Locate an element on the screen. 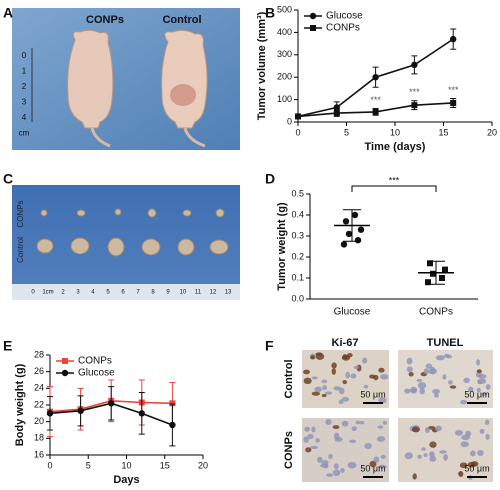 This screenshot has height=490, width=500. y-tick-label: 100 is located at coordinates (284, 99).